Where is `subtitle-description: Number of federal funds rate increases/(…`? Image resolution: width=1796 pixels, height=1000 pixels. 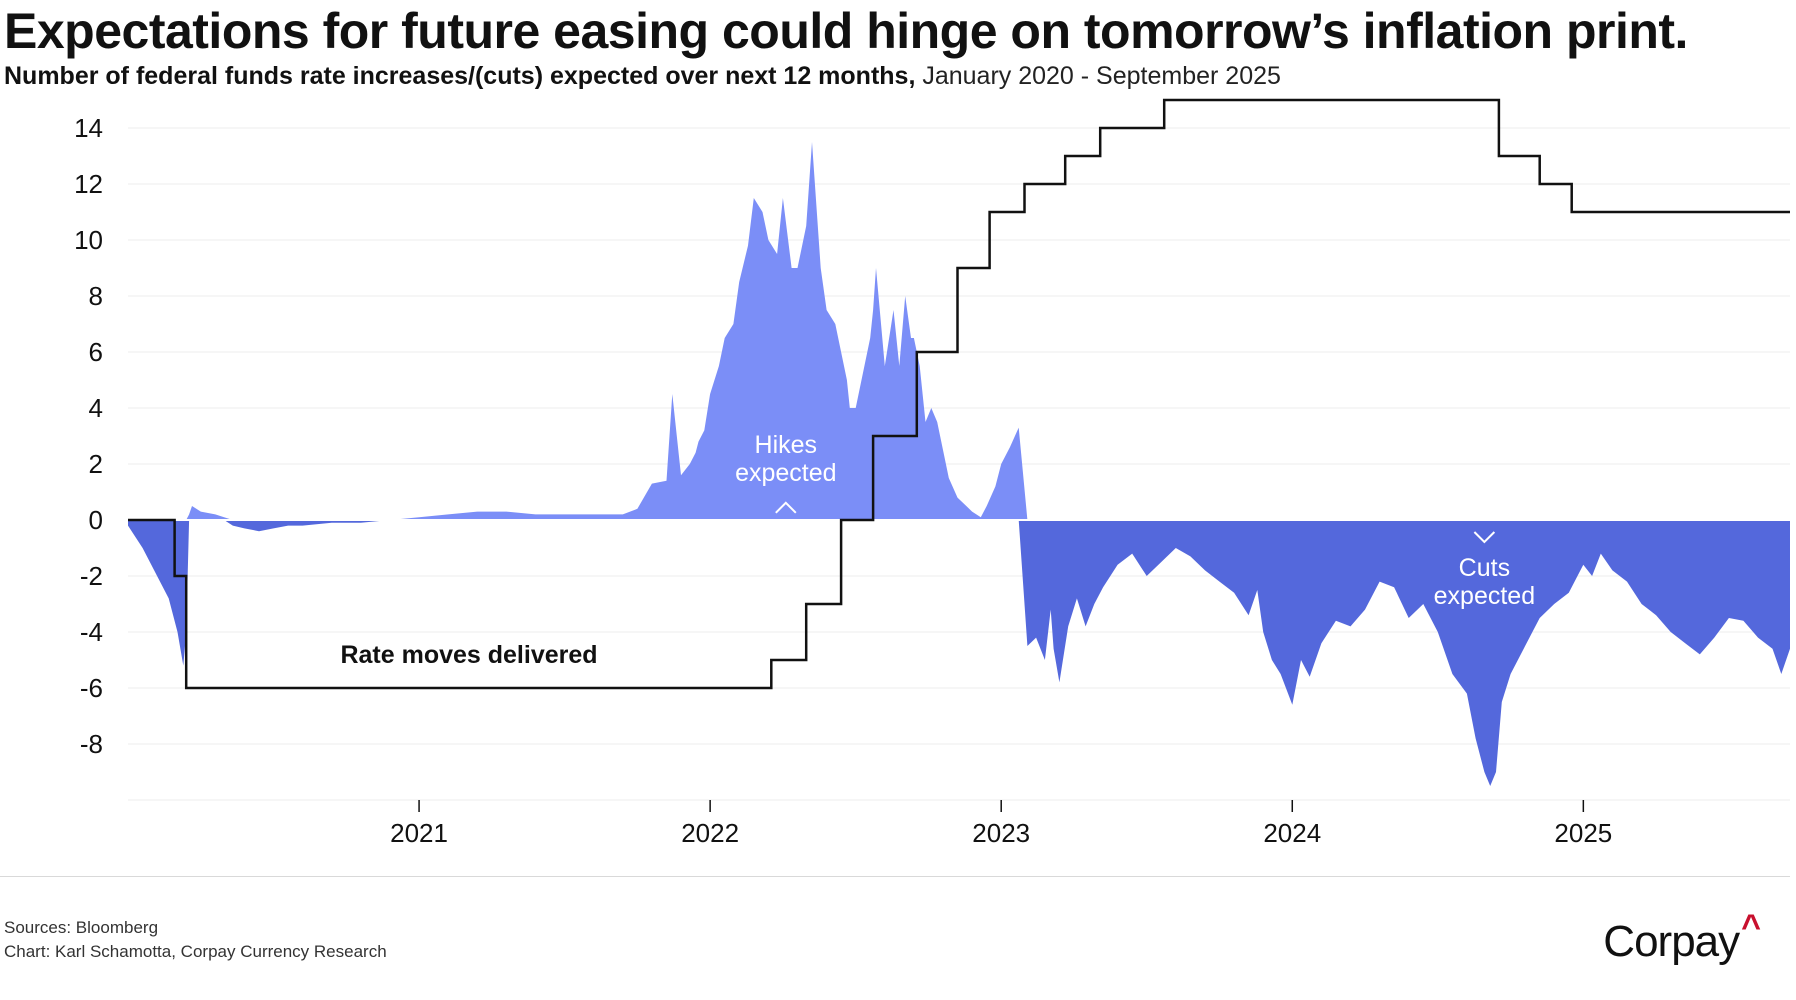 subtitle-description: Number of federal funds rate increases/(… is located at coordinates (460, 76).